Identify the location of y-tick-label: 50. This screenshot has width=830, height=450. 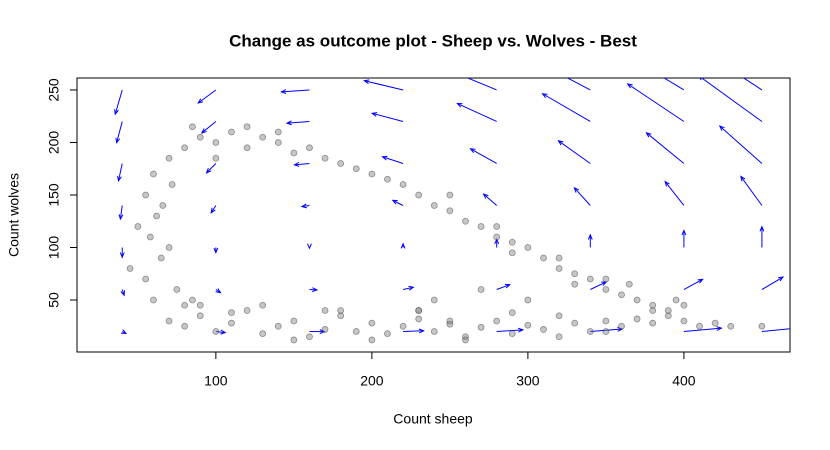
(54, 300).